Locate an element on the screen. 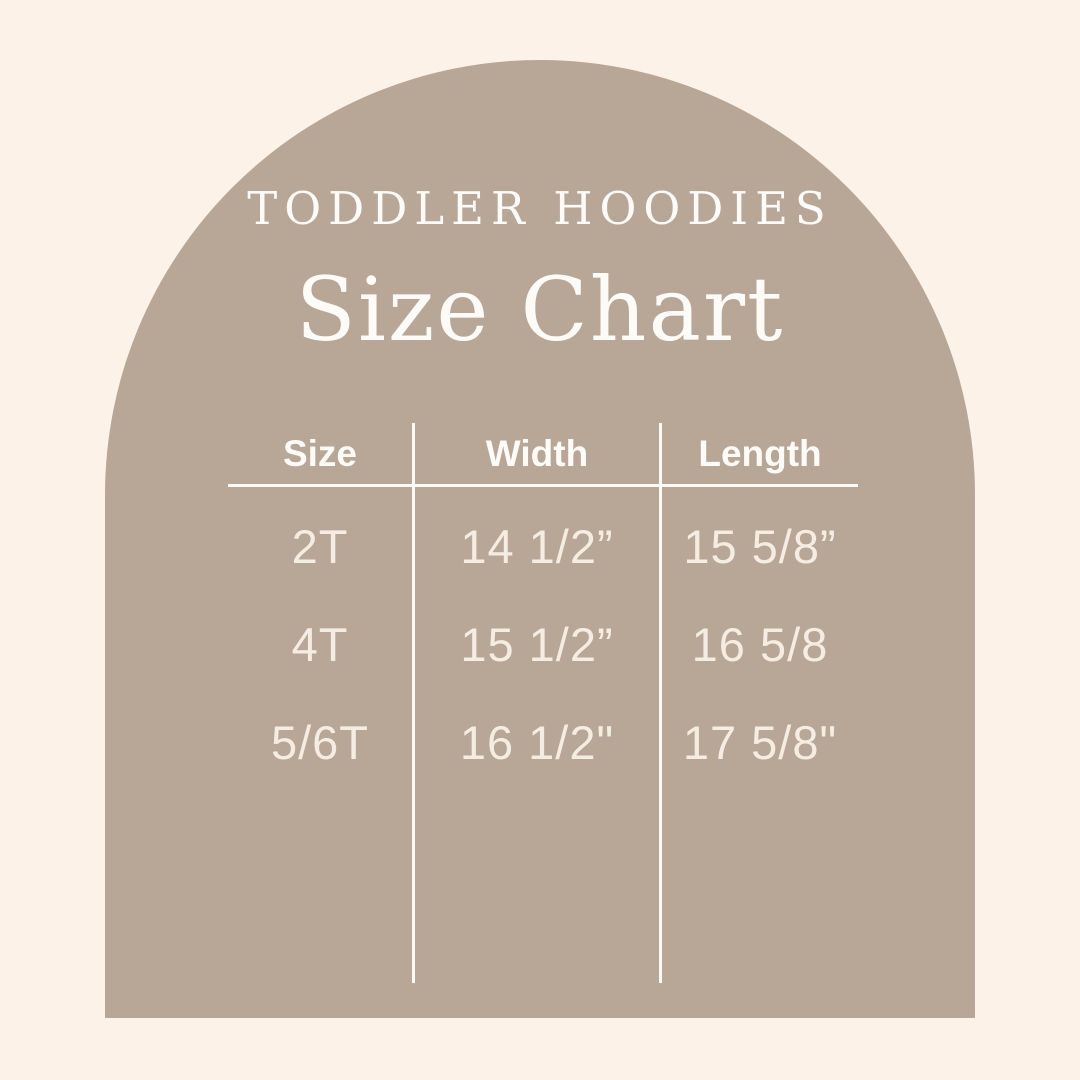  column-header-size: Size is located at coordinates (321, 455).